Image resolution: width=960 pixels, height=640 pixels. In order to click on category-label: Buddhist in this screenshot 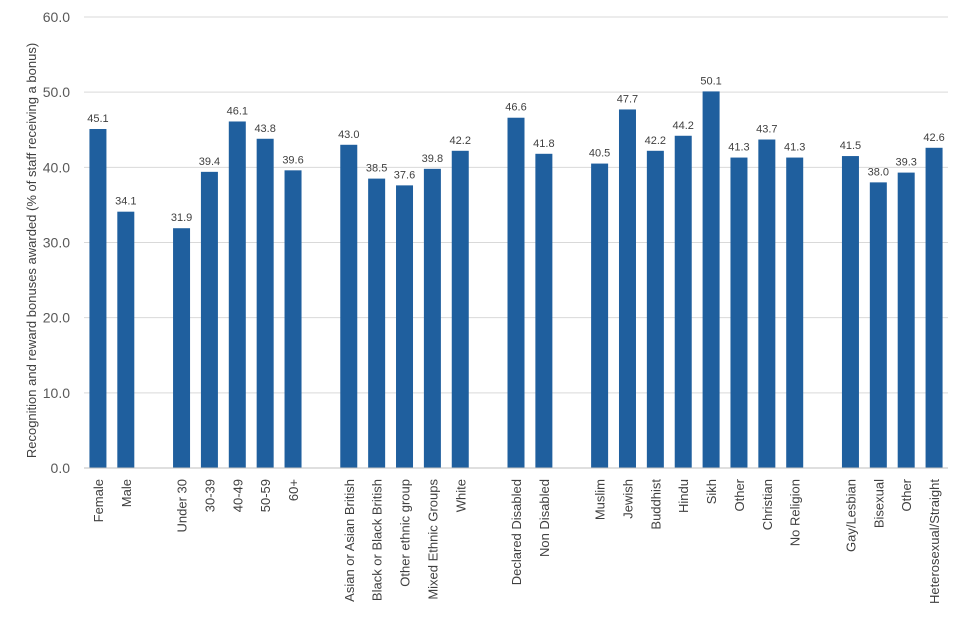, I will do `click(655, 504)`.